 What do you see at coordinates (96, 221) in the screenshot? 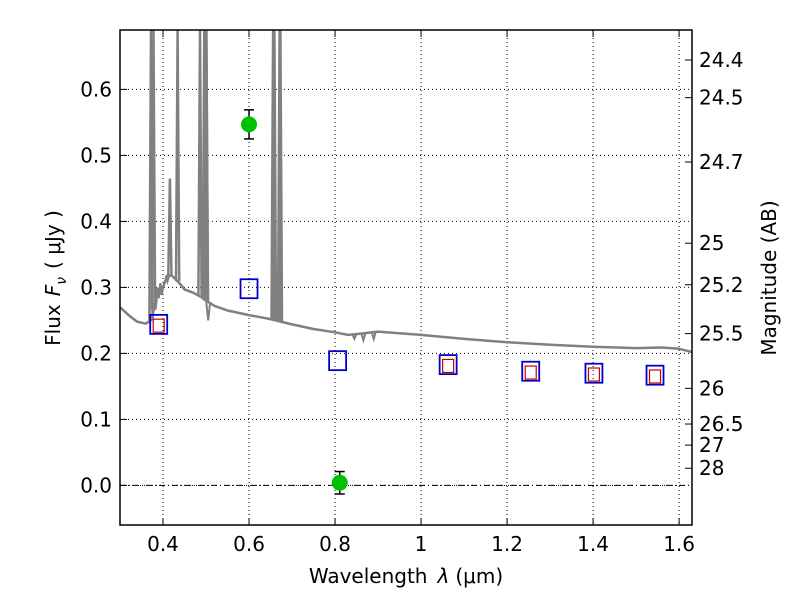
I see `y-tick-label-4: 0.4` at bounding box center [96, 221].